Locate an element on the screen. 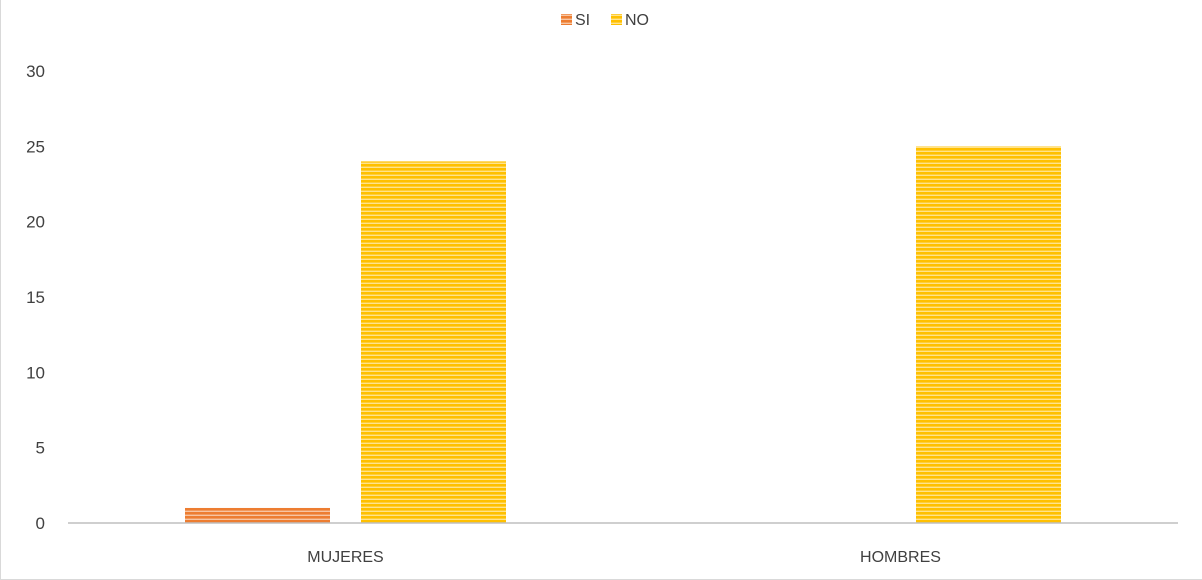  legend-label-si: SI is located at coordinates (582, 20).